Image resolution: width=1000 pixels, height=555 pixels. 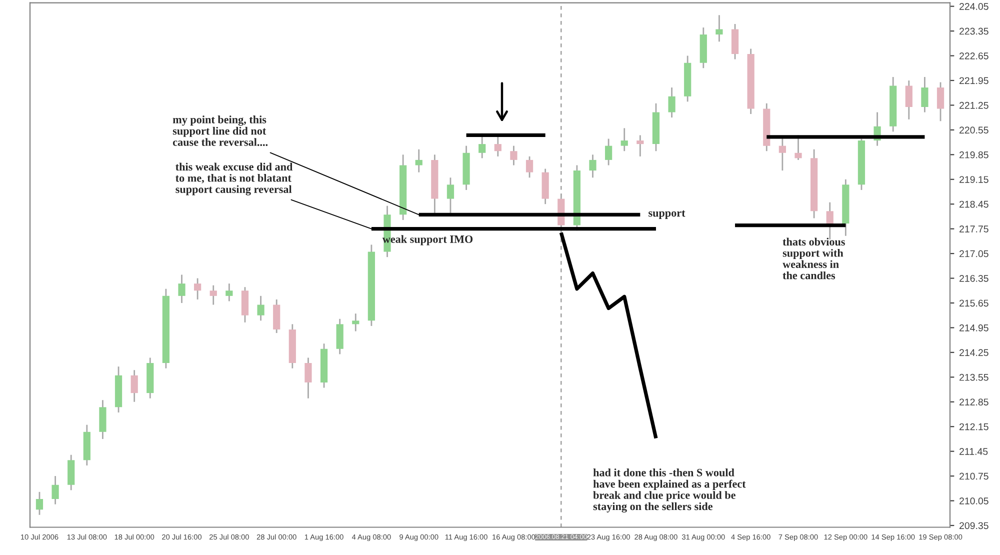 What do you see at coordinates (974, 154) in the screenshot?
I see `y-tick-label: 219.85` at bounding box center [974, 154].